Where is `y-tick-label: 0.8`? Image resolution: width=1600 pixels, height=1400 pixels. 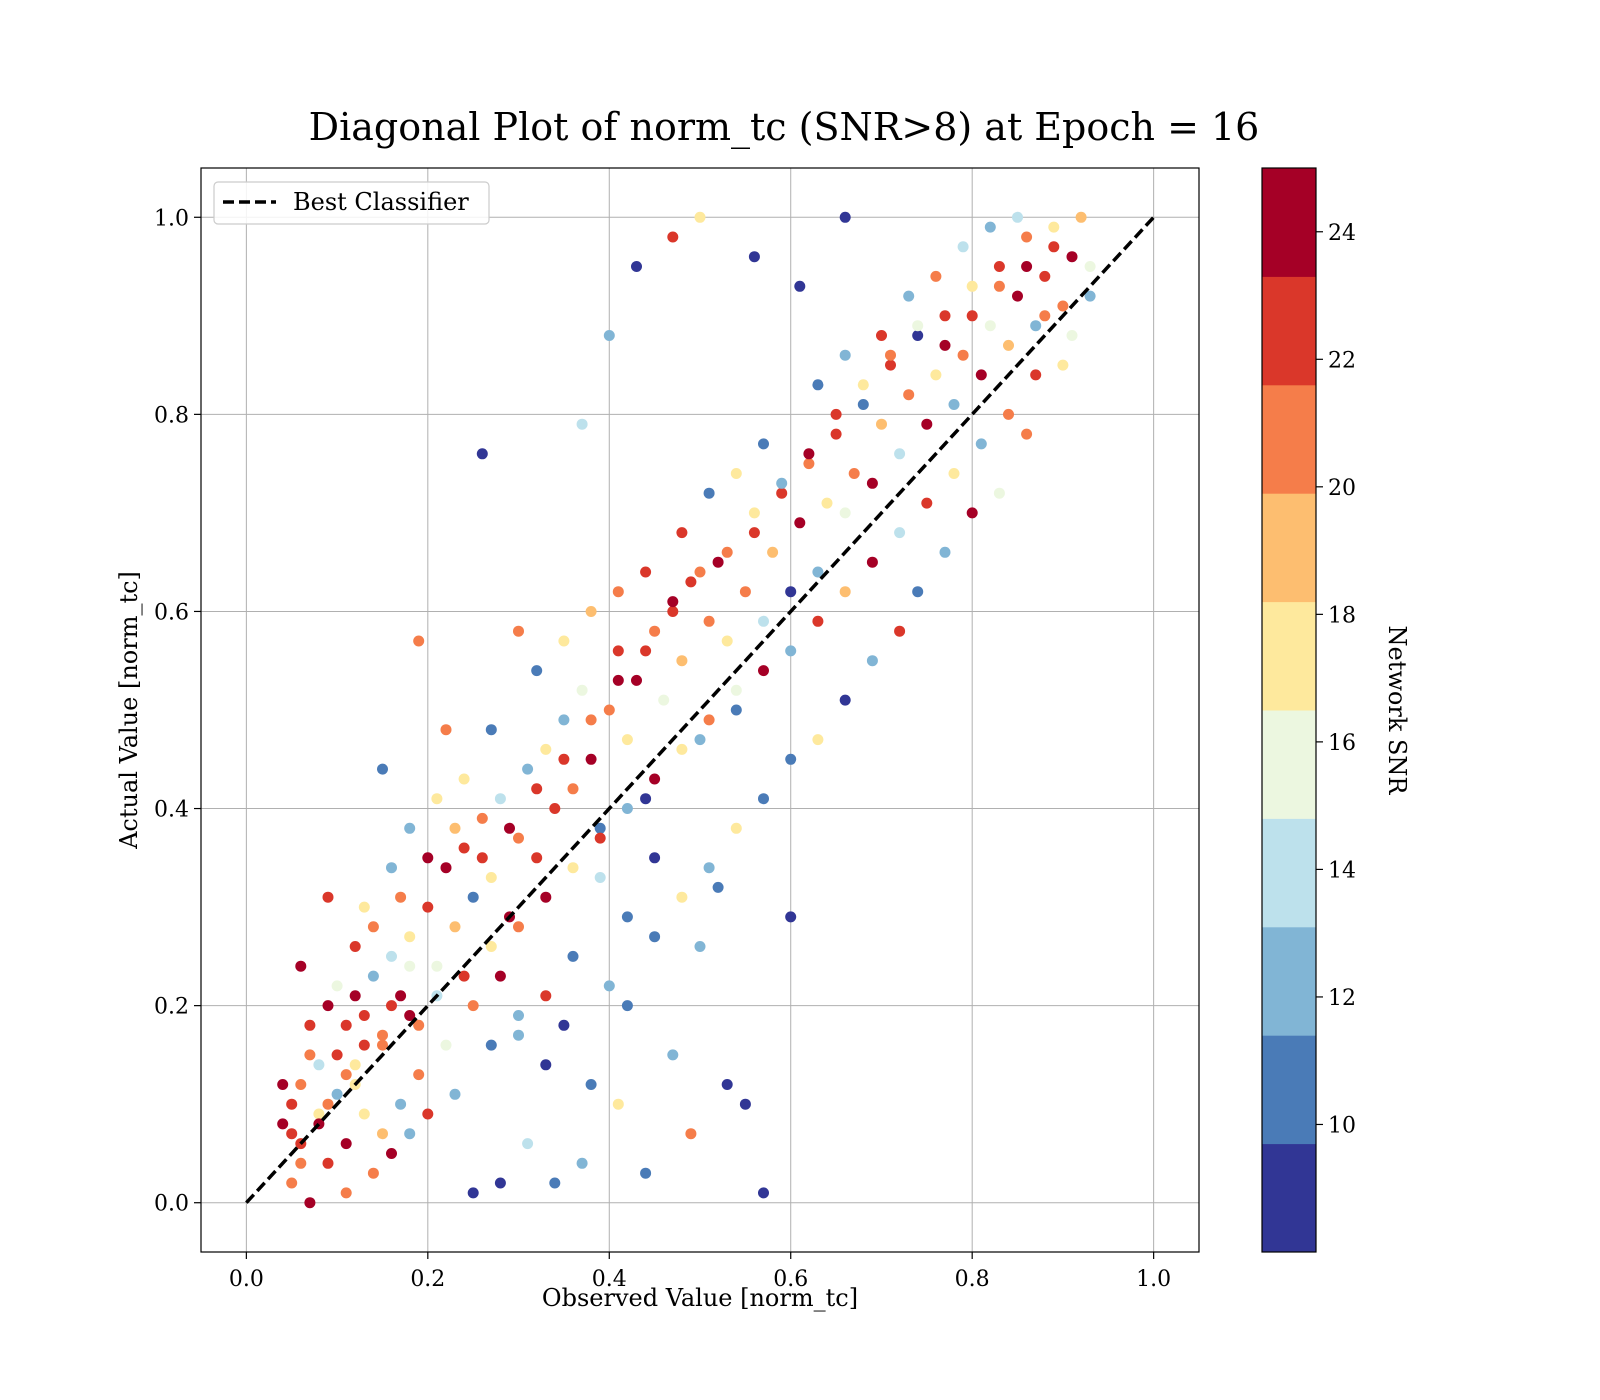
y-tick-label: 0.8 is located at coordinates (171, 415).